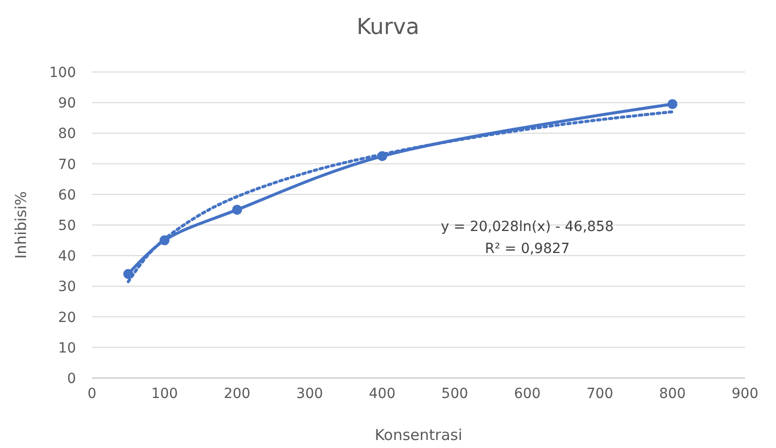 This screenshot has width=776, height=448. Describe the element at coordinates (92, 394) in the screenshot. I see `x-tick-label: 0` at that location.